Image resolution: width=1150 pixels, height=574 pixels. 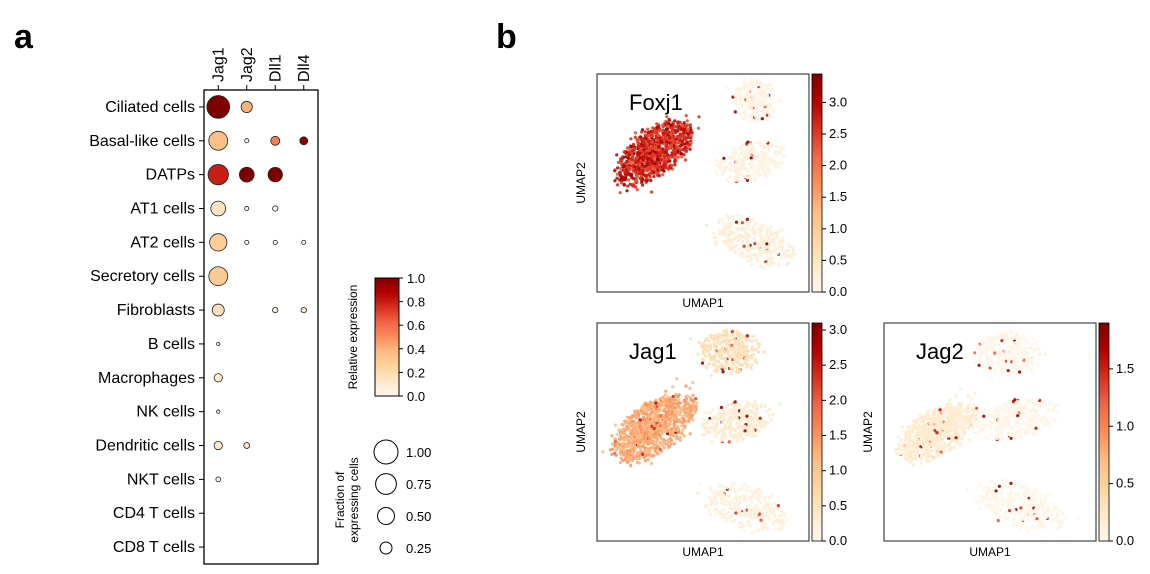 I want to click on gene-label: Jag1, so click(x=218, y=64).